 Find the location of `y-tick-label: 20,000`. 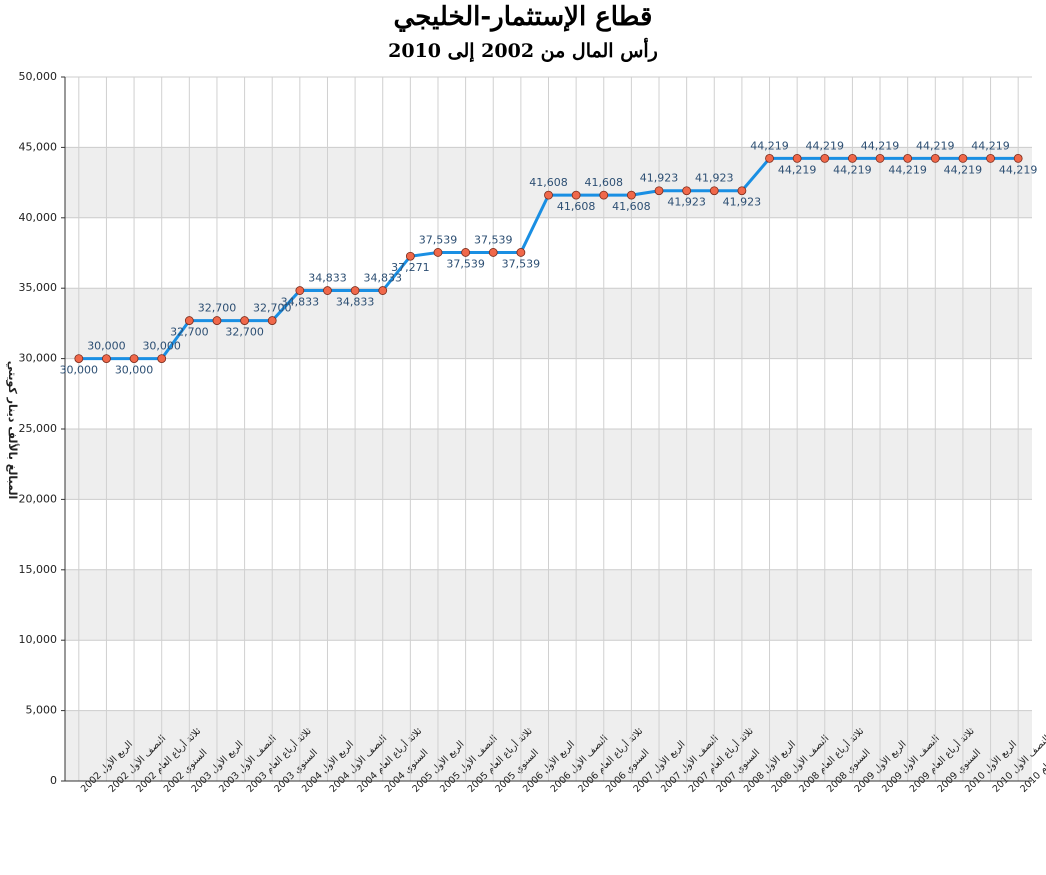

y-tick-label: 20,000 is located at coordinates (38, 498).